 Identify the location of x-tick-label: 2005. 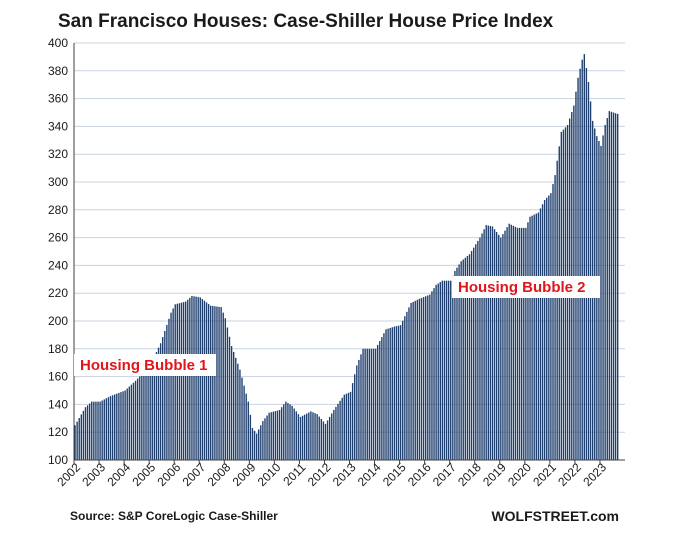
(143, 474).